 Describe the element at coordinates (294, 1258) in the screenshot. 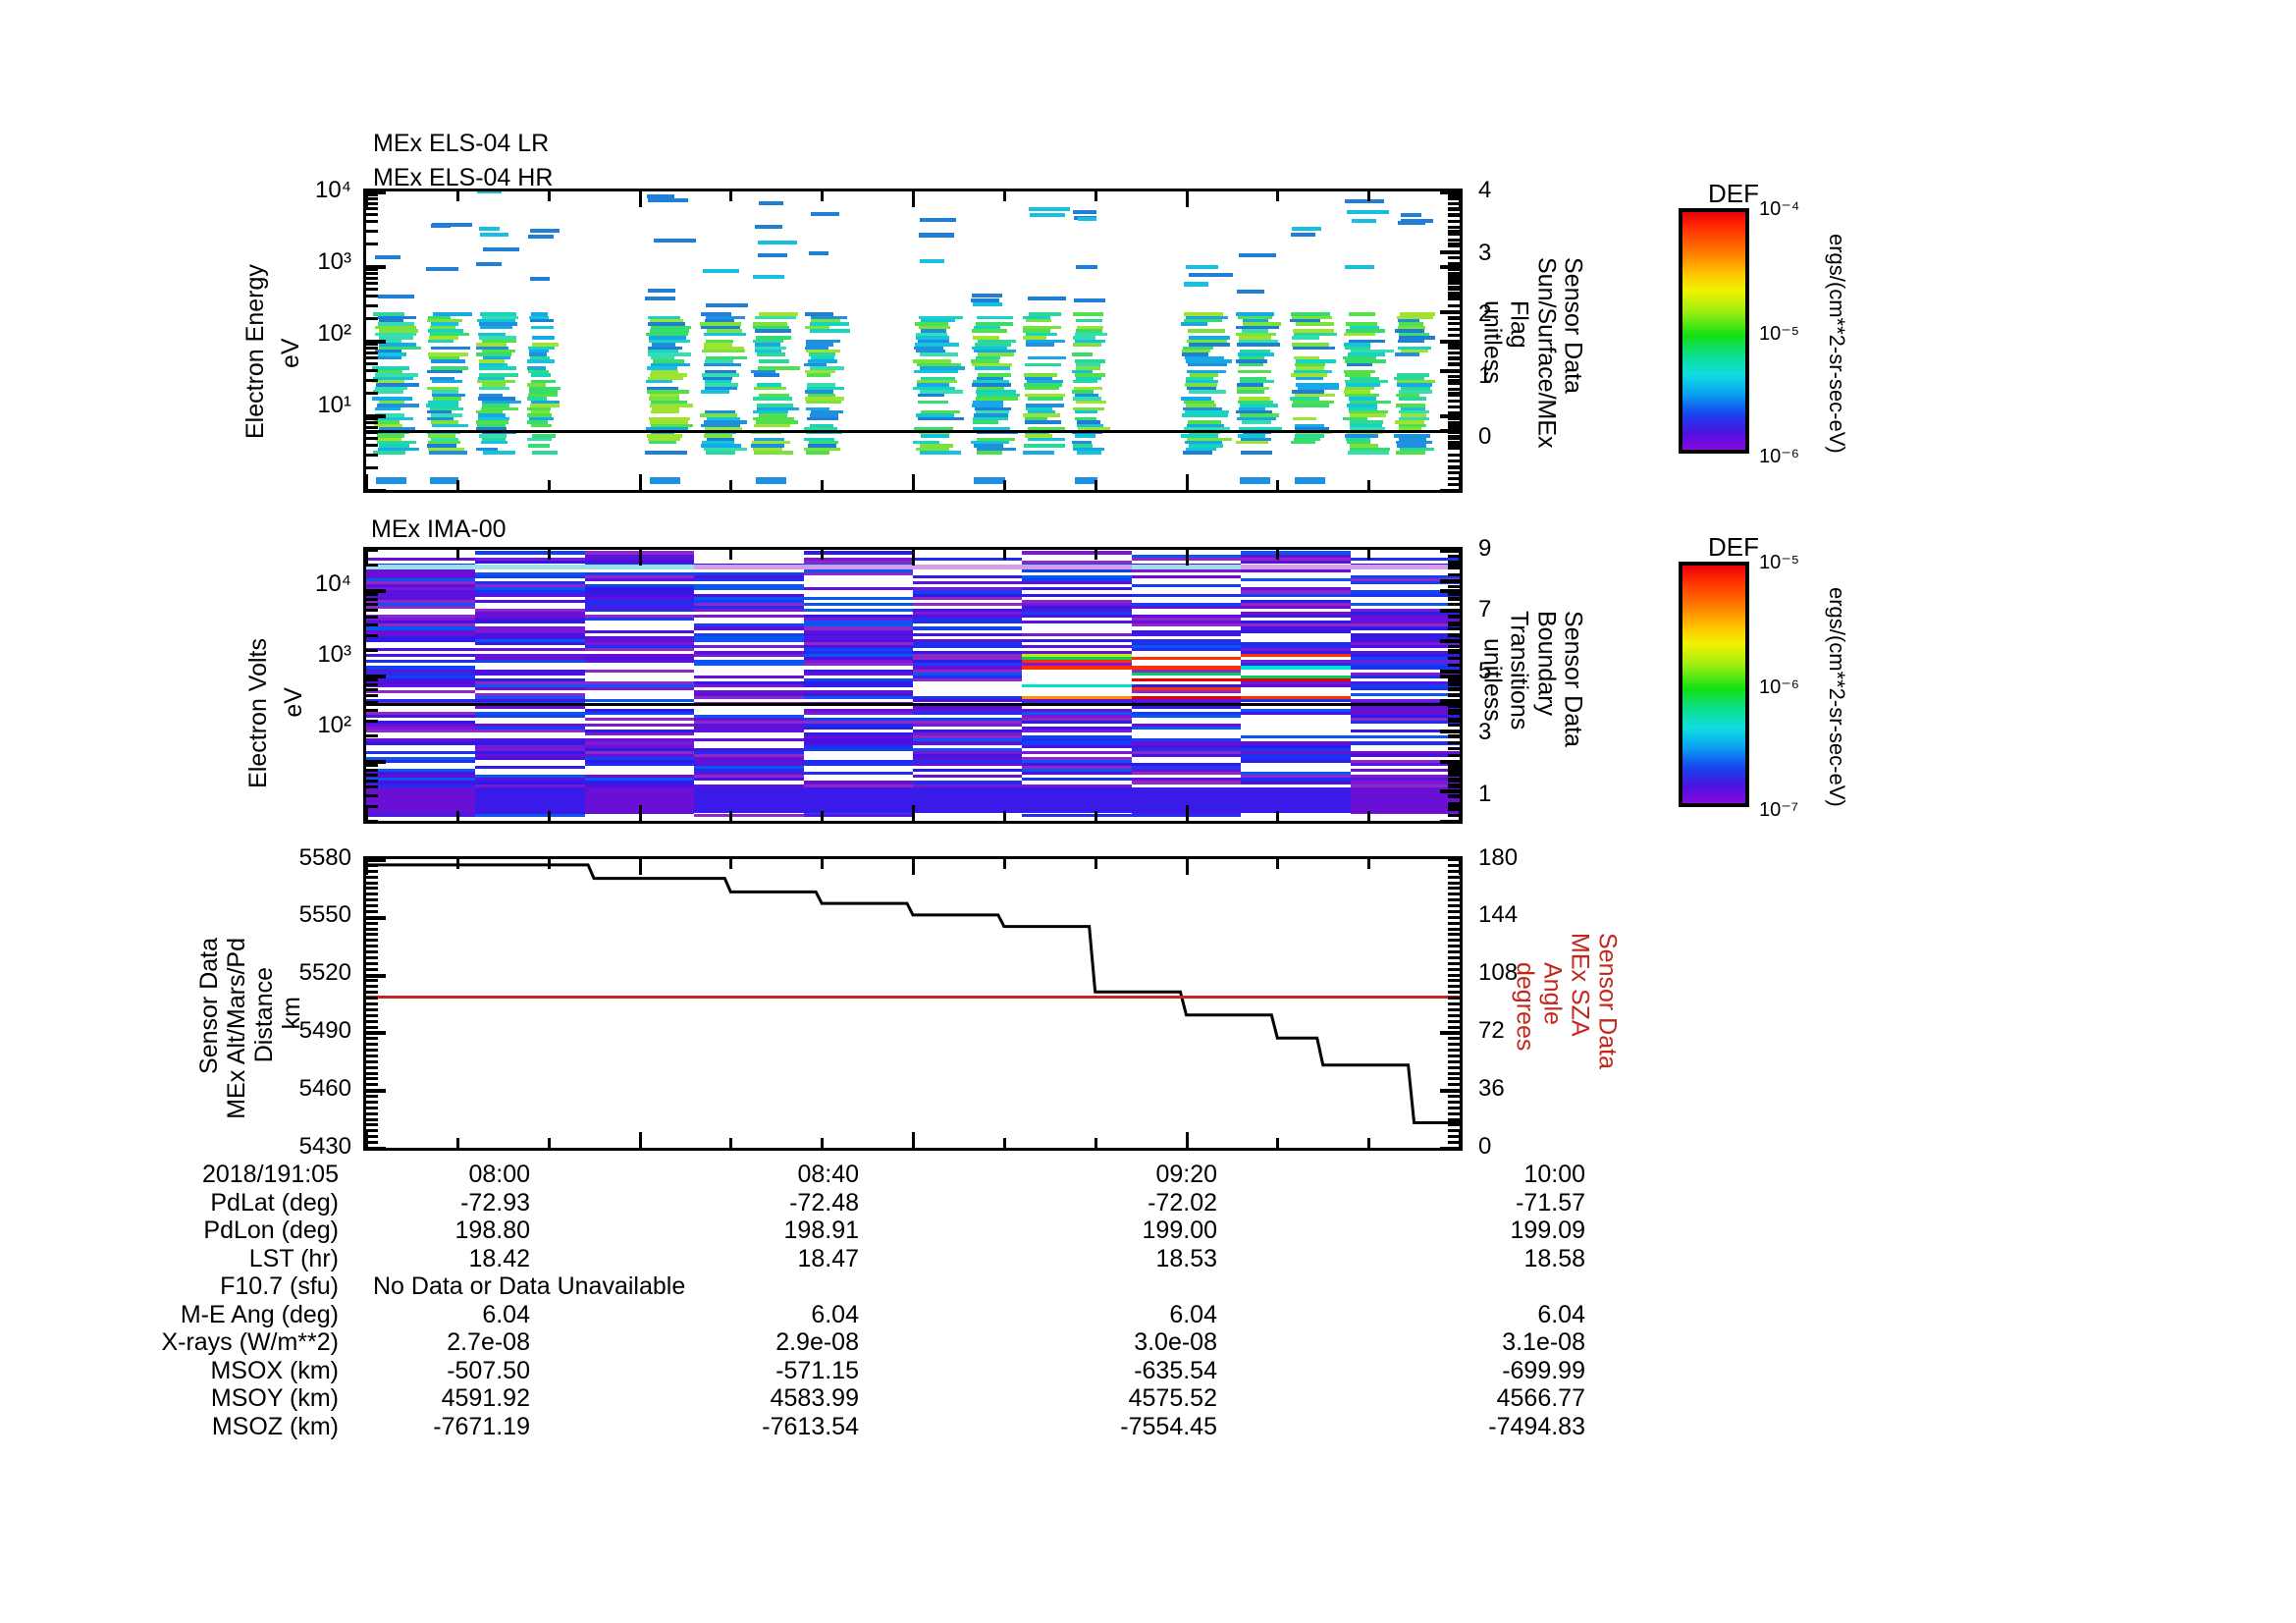

I see `table-row-label: LST (hr)` at that location.